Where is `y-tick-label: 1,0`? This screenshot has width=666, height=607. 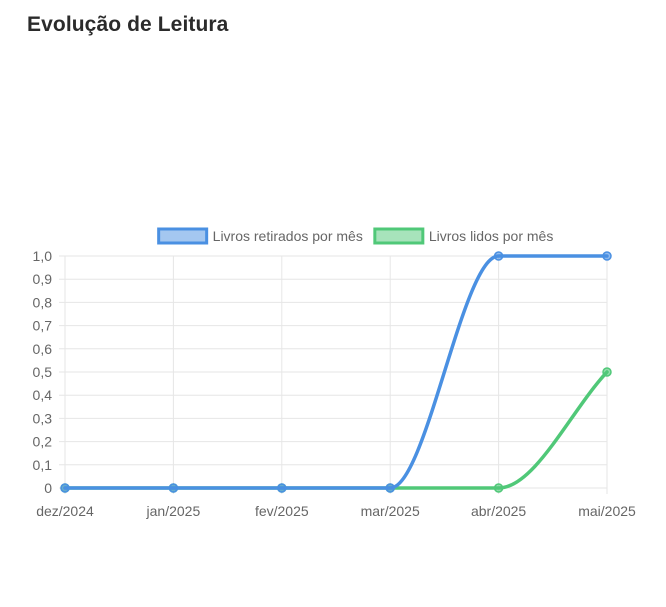
y-tick-label: 1,0 is located at coordinates (43, 256).